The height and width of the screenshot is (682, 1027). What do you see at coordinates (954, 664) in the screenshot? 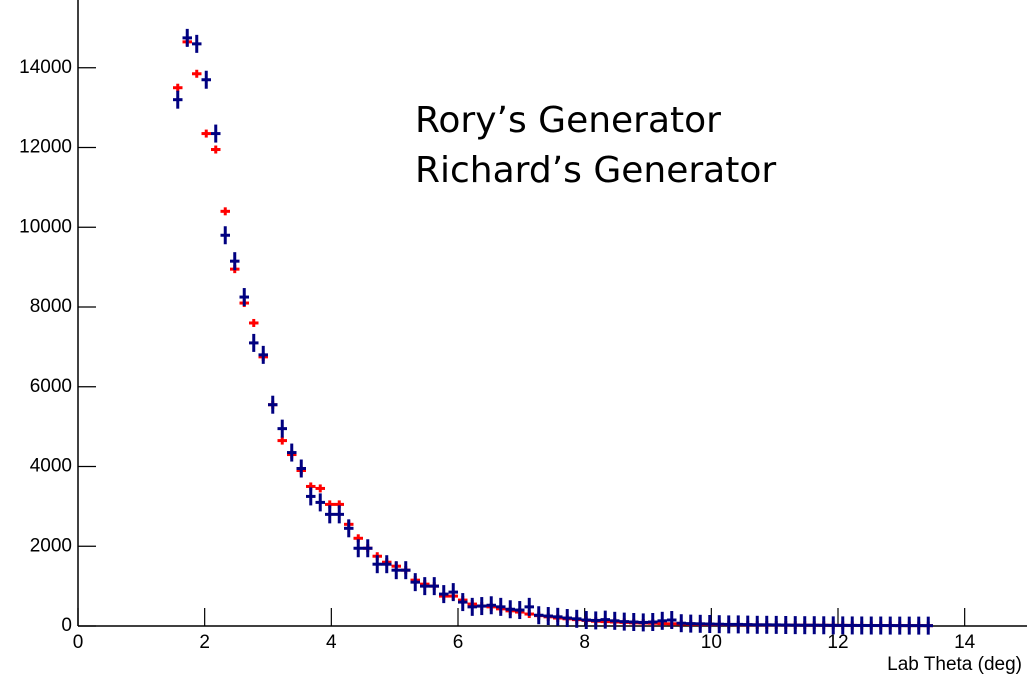
I see `x-axis-label: Lab Theta (deg)` at bounding box center [954, 664].